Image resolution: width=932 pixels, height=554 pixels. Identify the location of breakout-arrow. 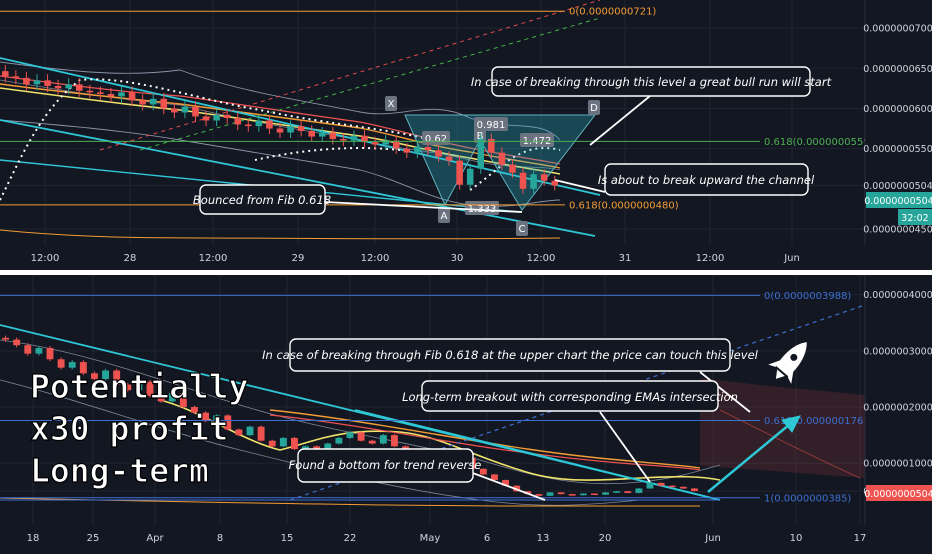
(754, 454).